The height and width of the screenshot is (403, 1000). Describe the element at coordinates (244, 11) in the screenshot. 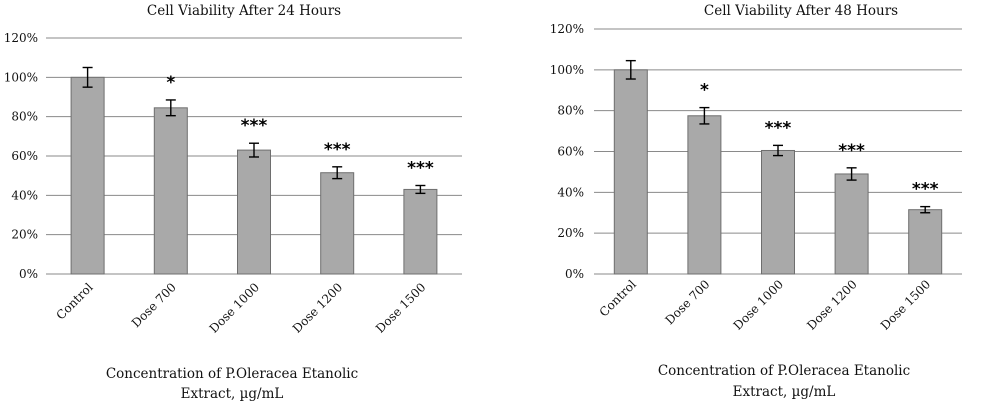

I see `chart-title: Cell Viability After 24 Hours` at that location.